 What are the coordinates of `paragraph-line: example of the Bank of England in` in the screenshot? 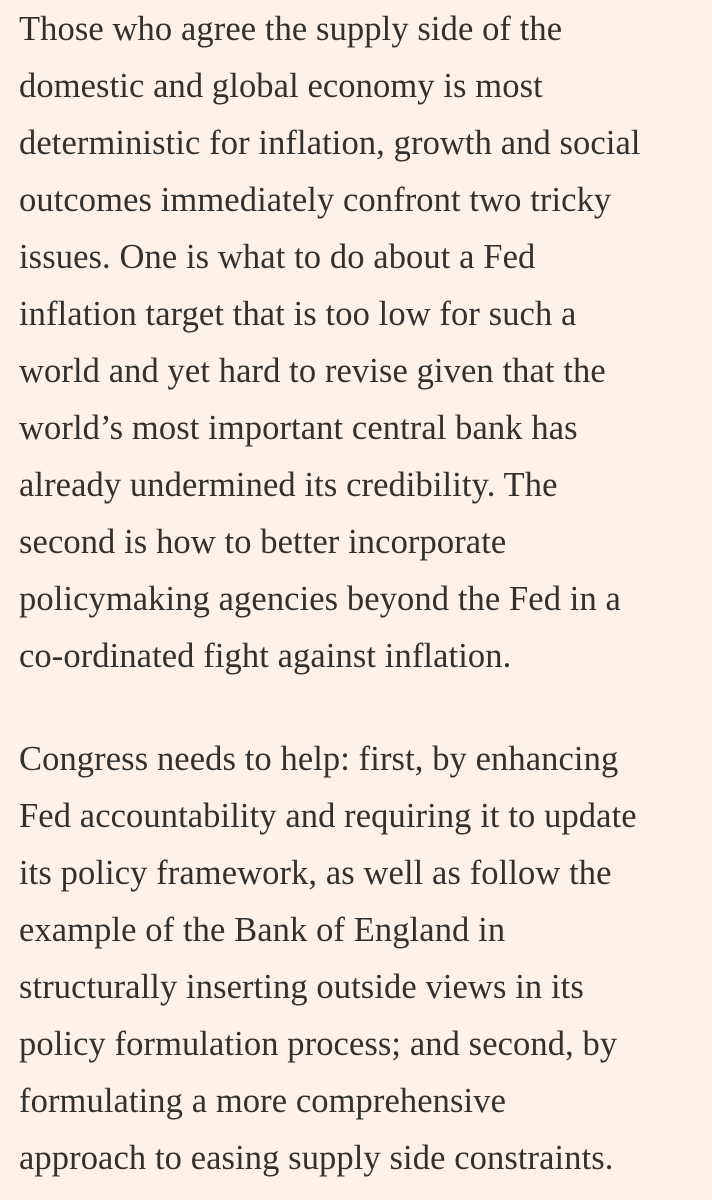 It's located at (262, 930).